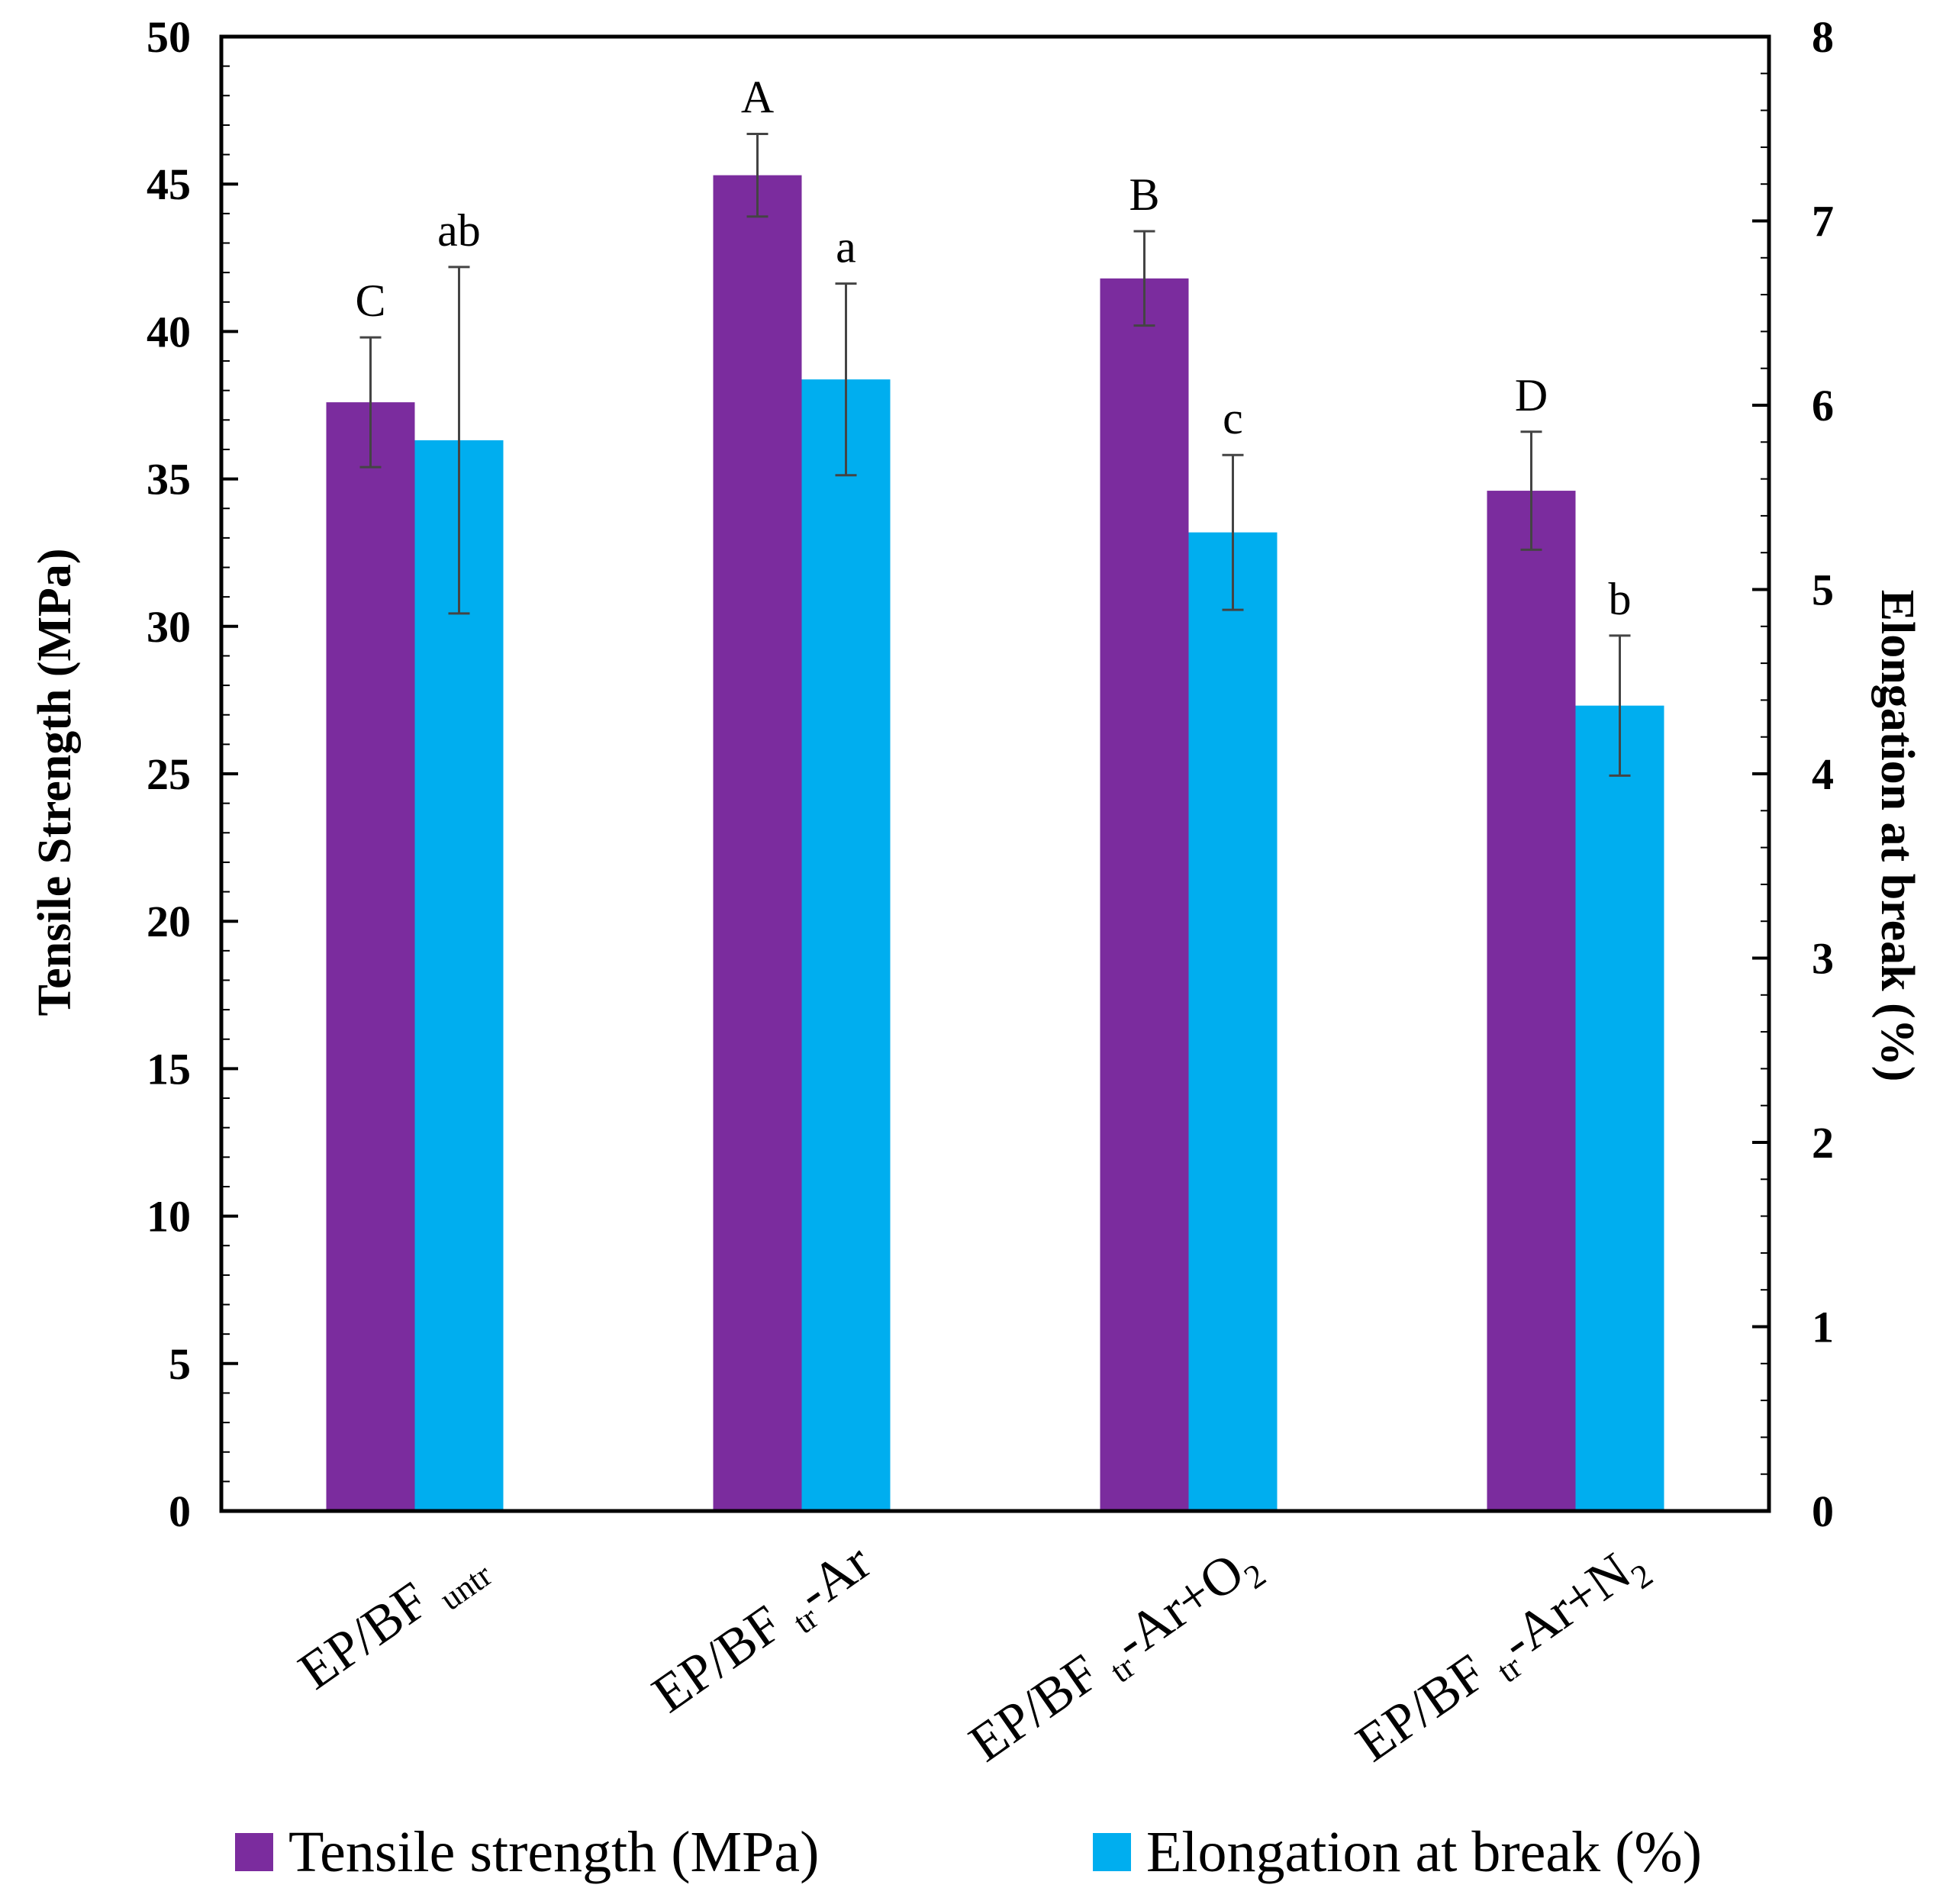 This screenshot has width=1943, height=1904. Describe the element at coordinates (1621, 599) in the screenshot. I see `significance-letter-elongation-3: b` at that location.